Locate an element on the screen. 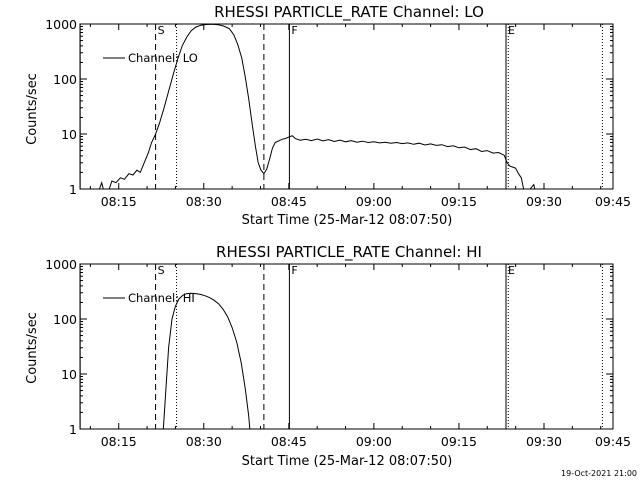  legend-entry: Channel: LO is located at coordinates (163, 58).